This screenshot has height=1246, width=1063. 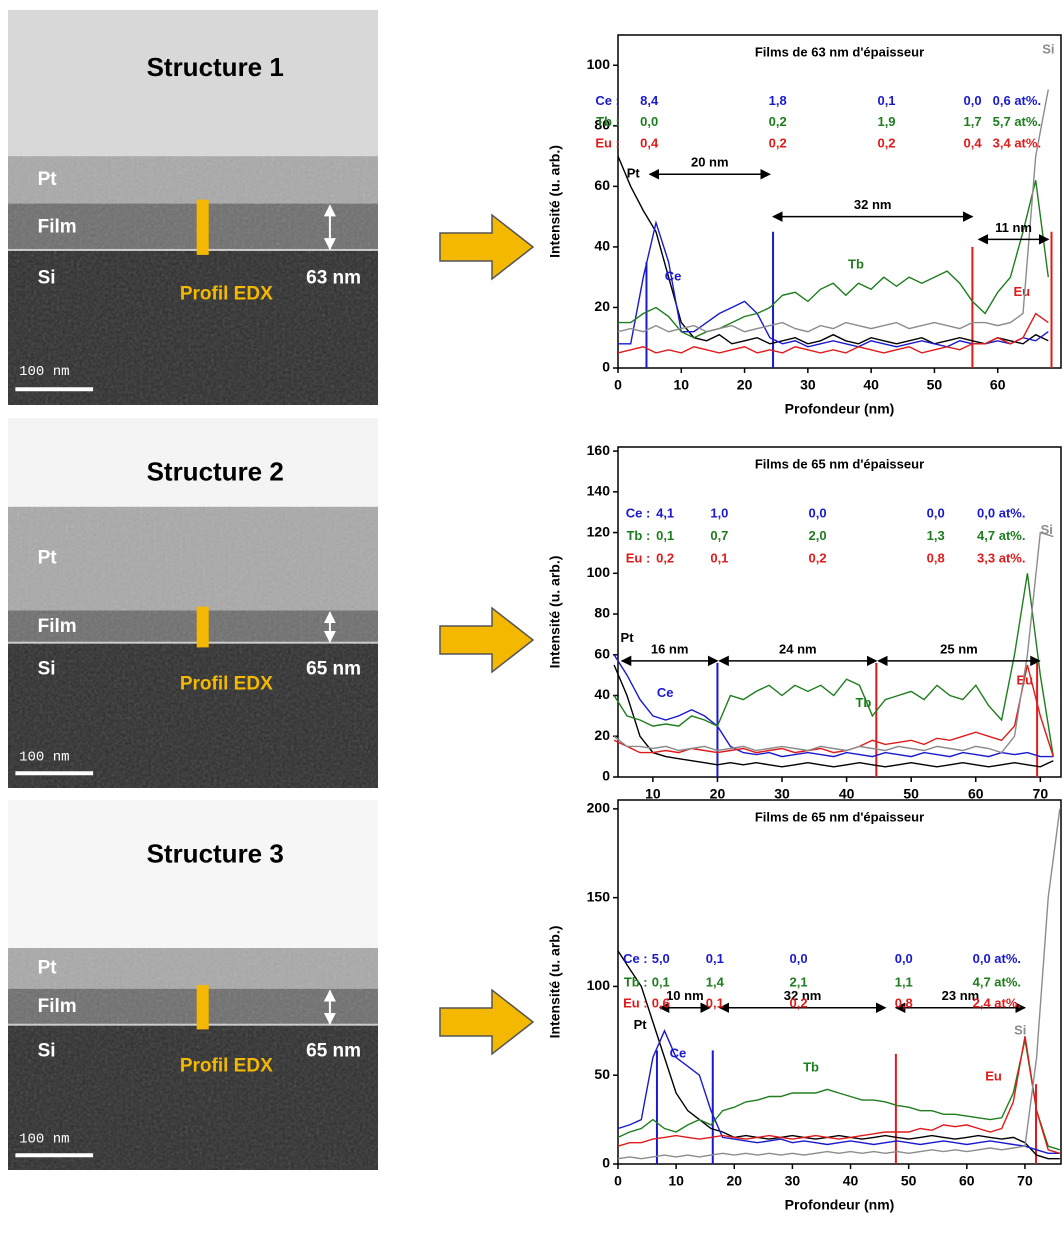 I want to click on composition-element: Ce :, so click(x=635, y=958).